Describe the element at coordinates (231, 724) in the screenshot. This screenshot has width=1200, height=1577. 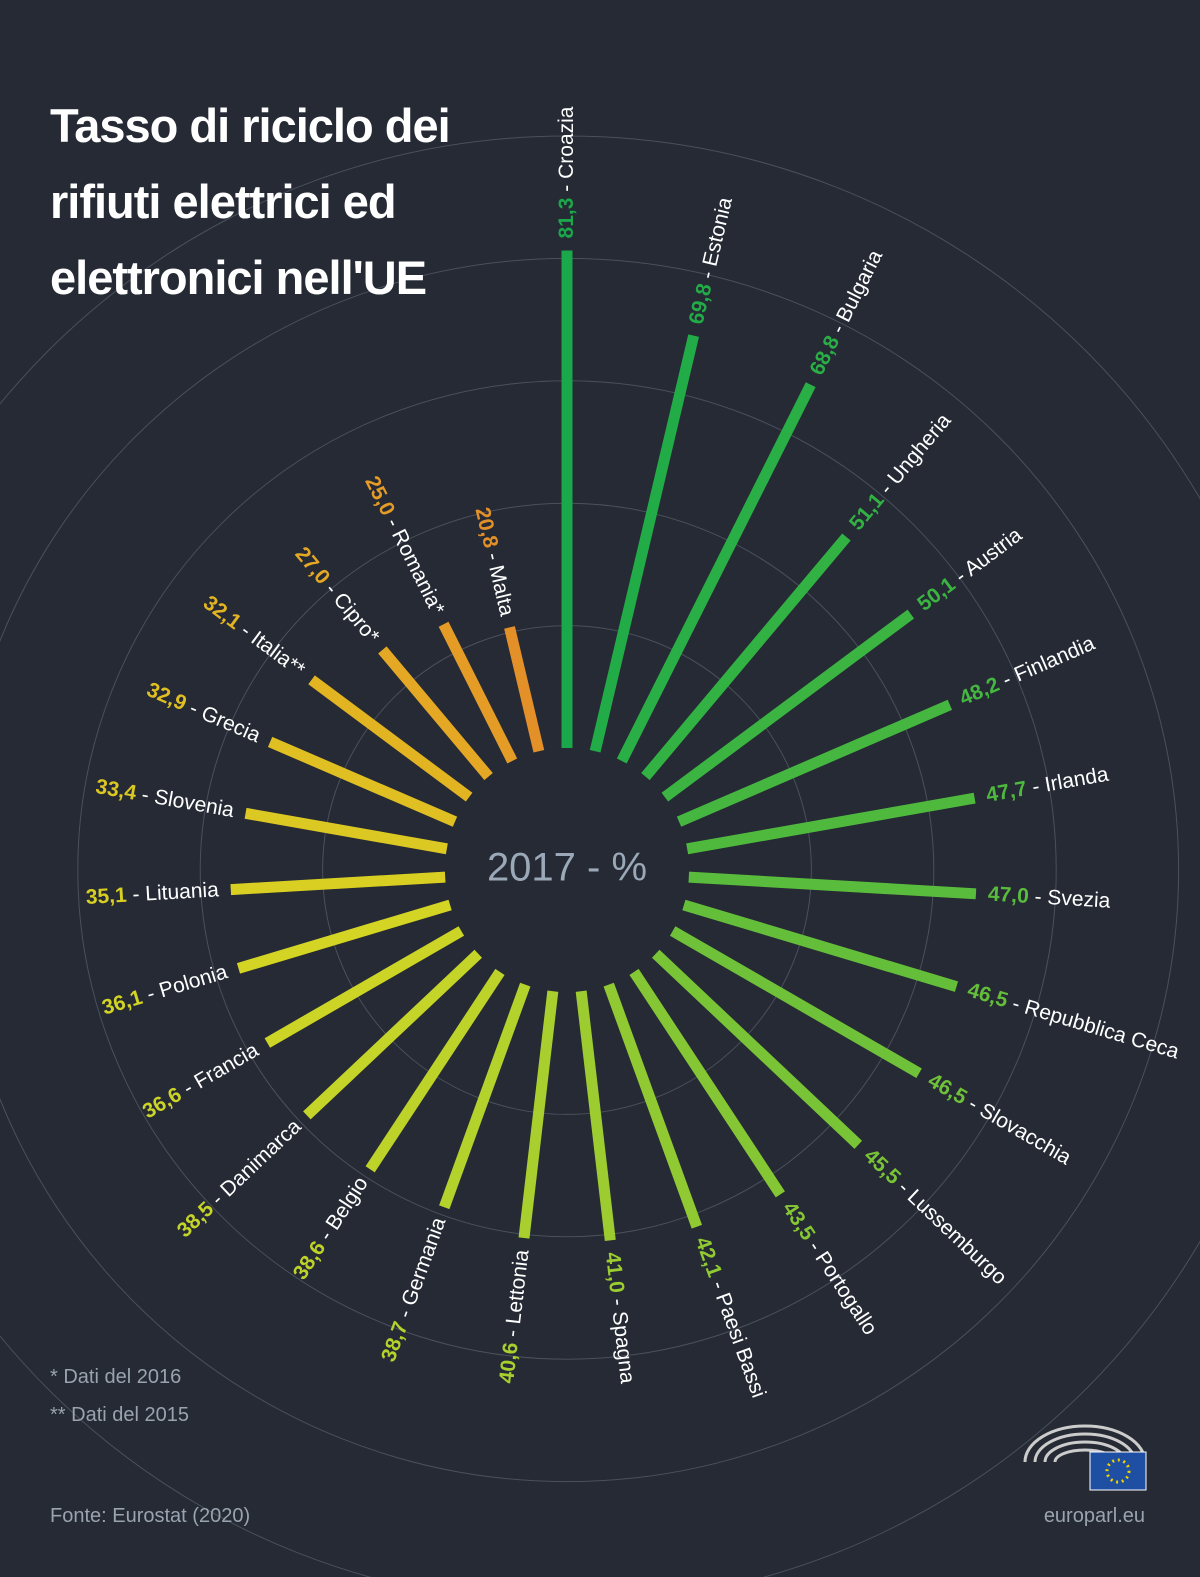
I see `category-label: Grecia` at that location.